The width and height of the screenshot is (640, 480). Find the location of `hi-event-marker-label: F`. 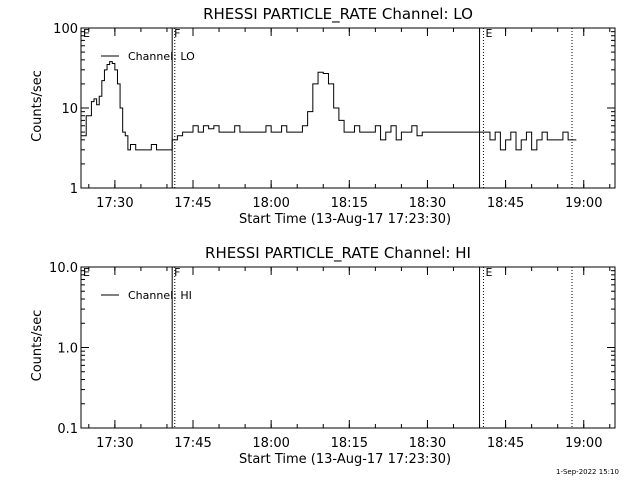

hi-event-marker-label: F is located at coordinates (177, 272).